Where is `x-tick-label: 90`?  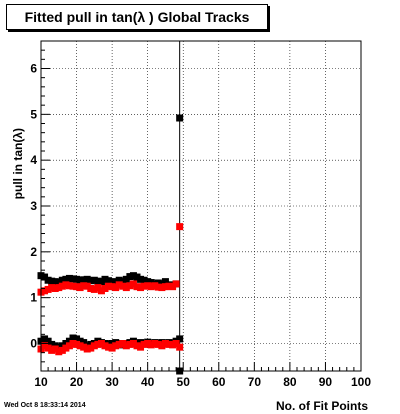 x-tick-label: 90 is located at coordinates (326, 382).